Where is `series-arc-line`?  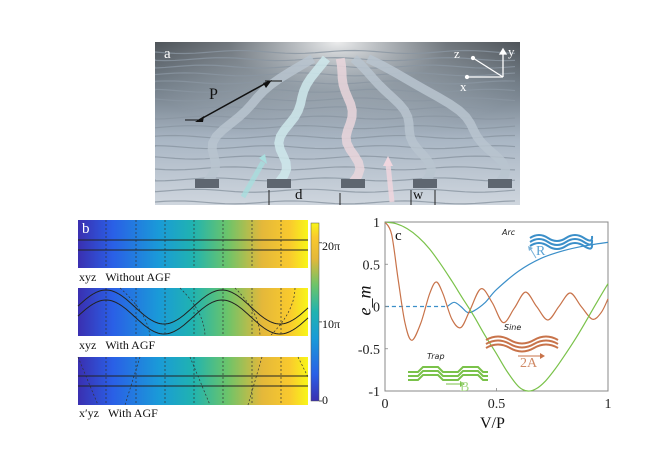 series-arc-line is located at coordinates (528, 277).